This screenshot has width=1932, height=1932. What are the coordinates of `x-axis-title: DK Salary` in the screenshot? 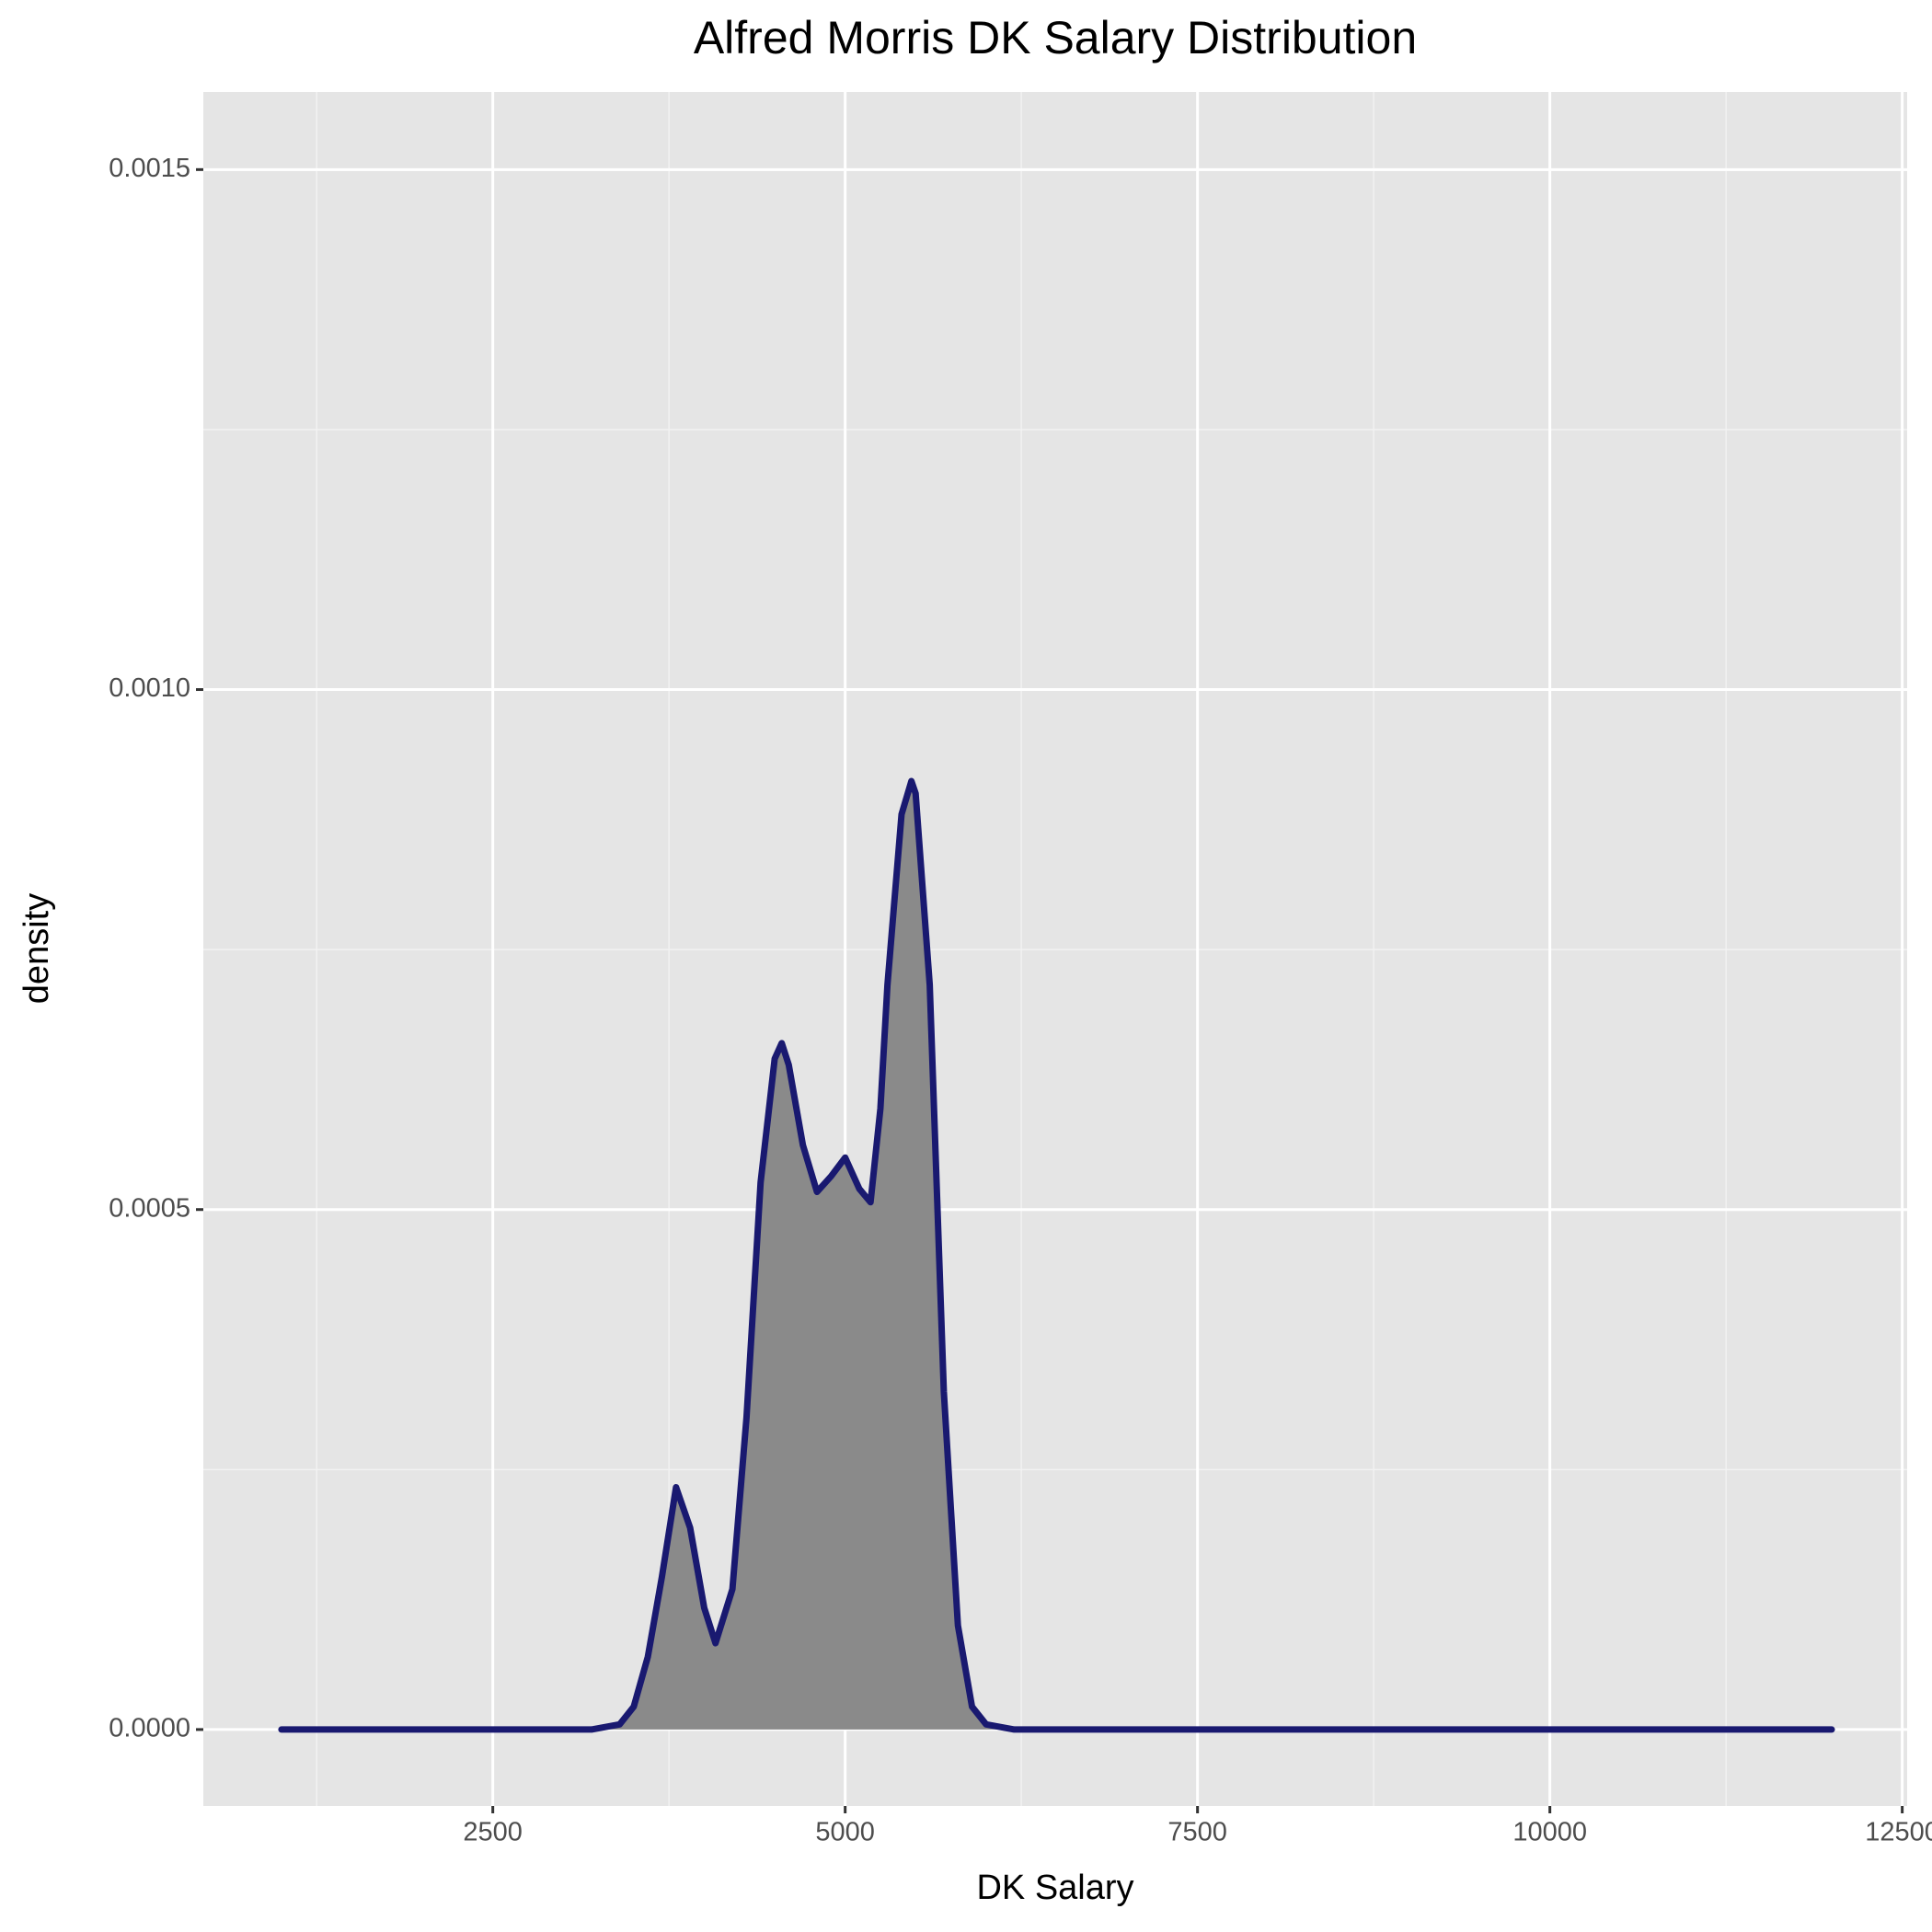 It's located at (1054, 1888).